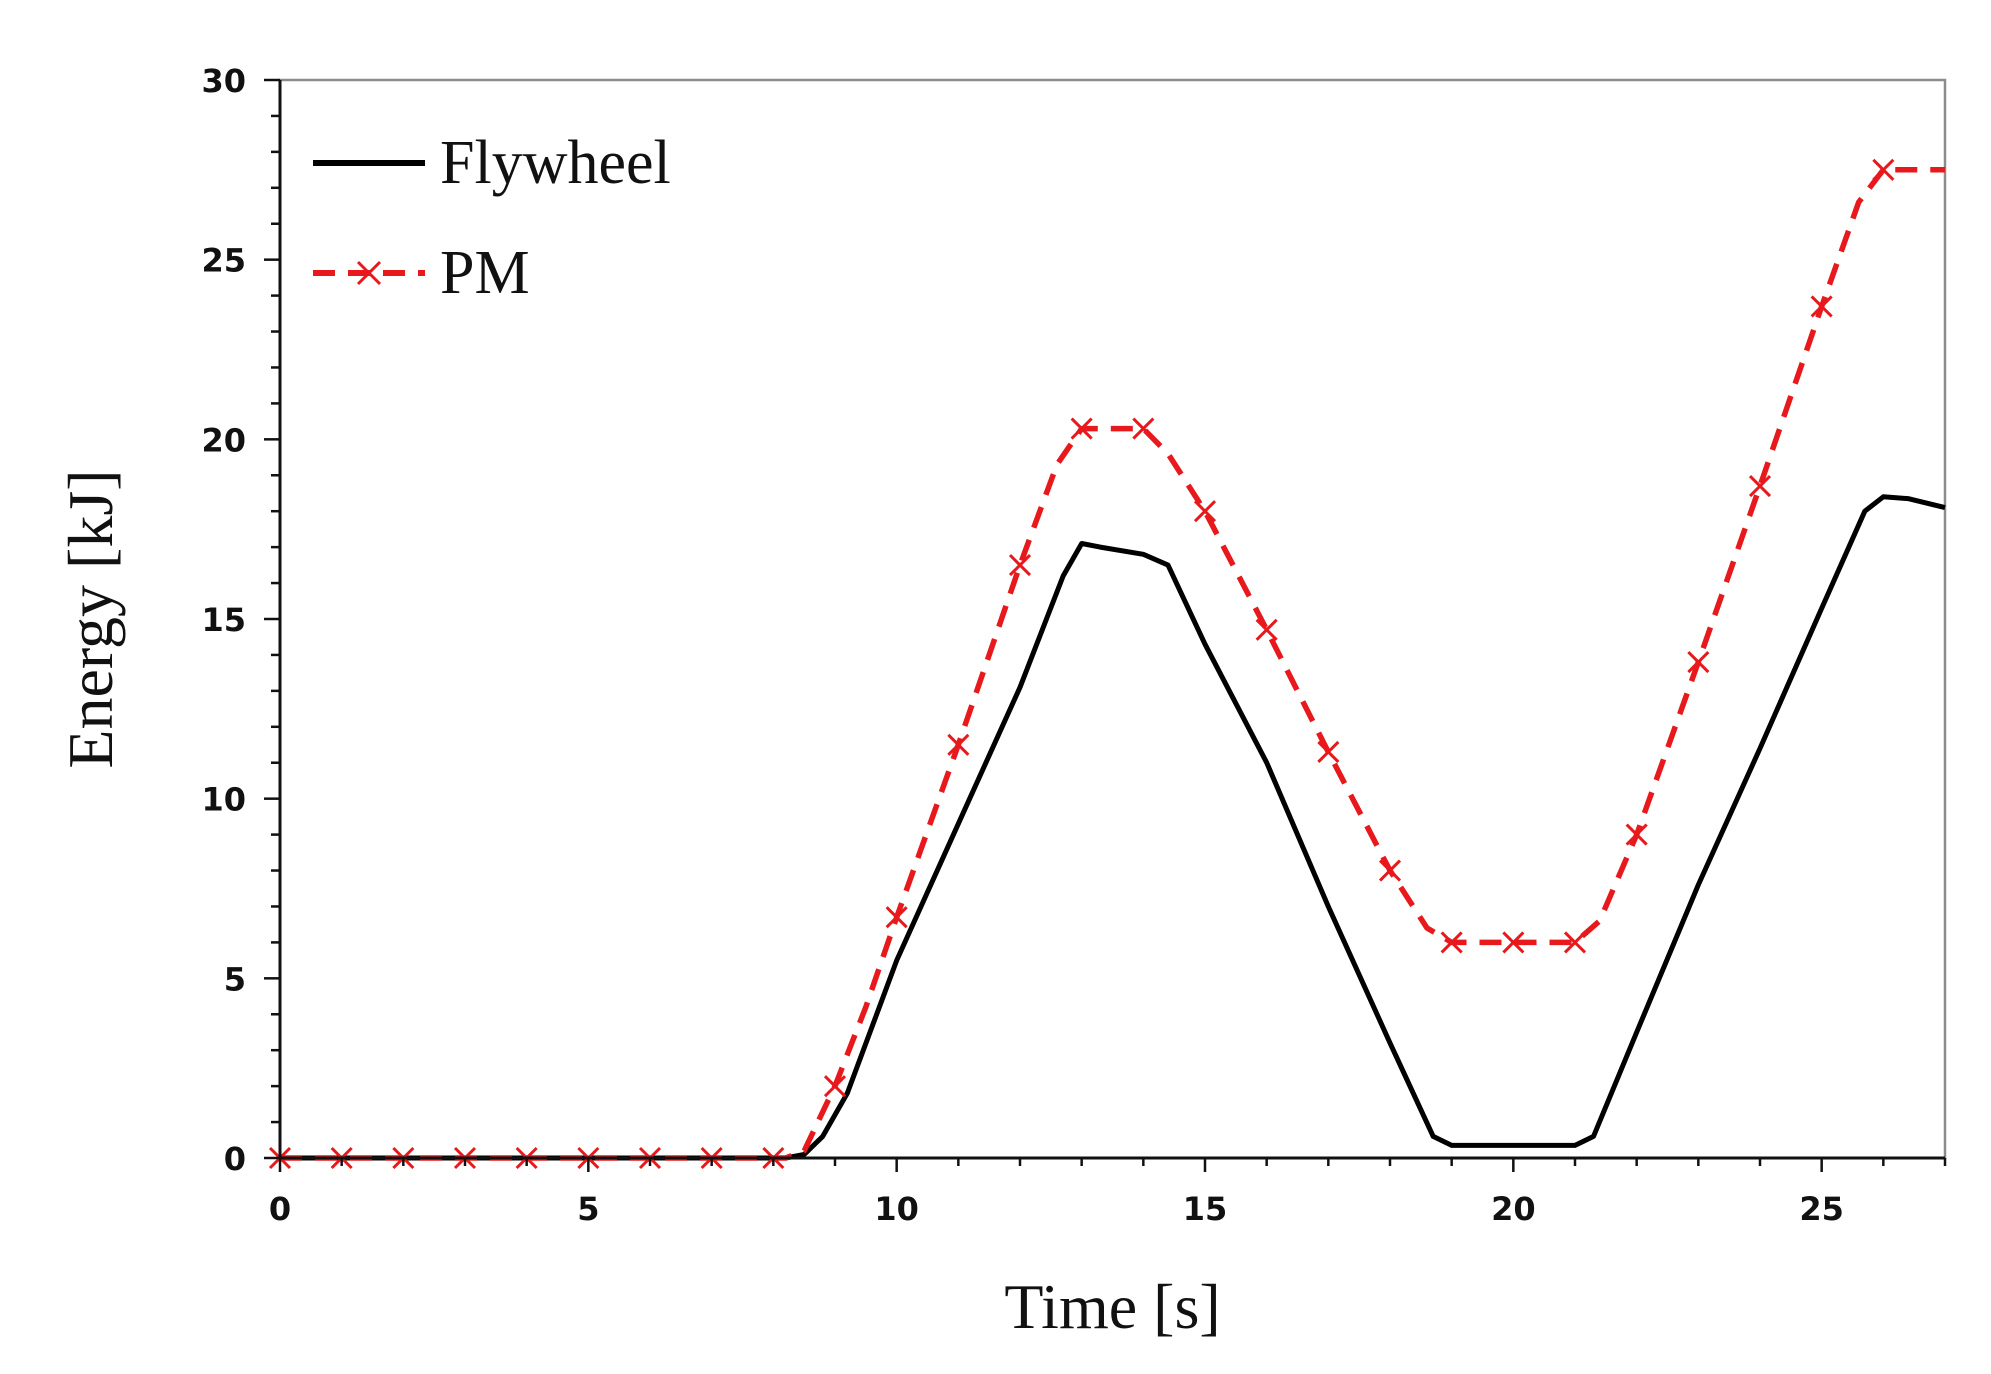 This screenshot has height=1374, width=1991. I want to click on y-tick-label: 30, so click(223, 81).